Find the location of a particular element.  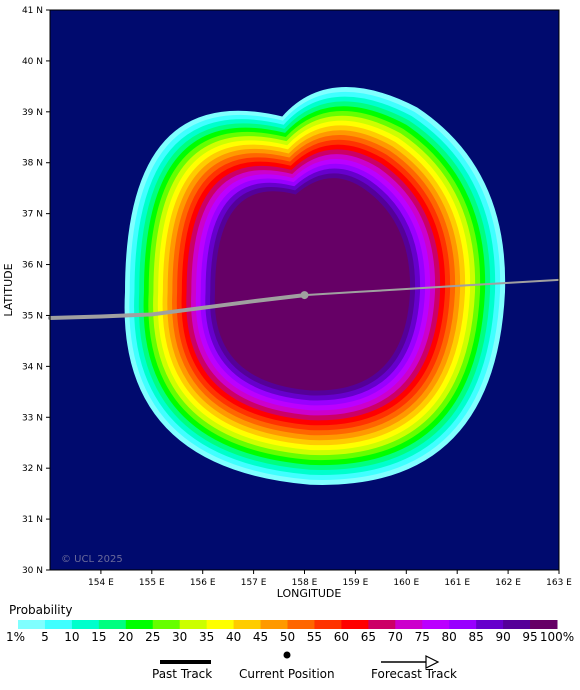

legend-level-label: 10 is located at coordinates (72, 637).